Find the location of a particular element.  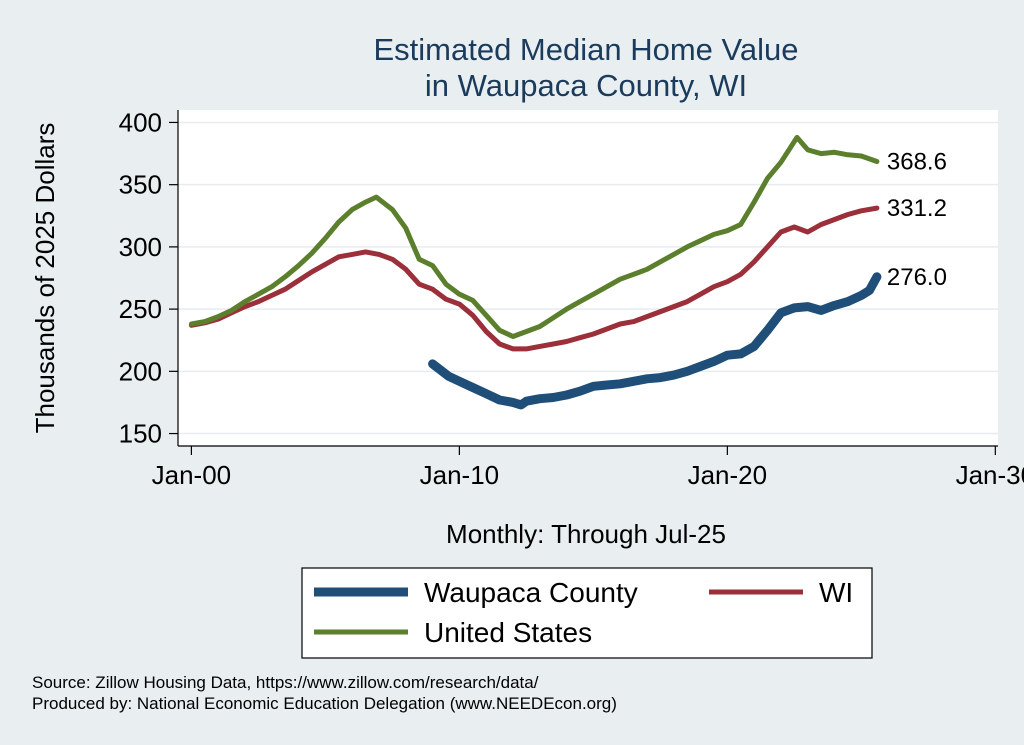

y-tick-label: 300 is located at coordinates (140, 247).